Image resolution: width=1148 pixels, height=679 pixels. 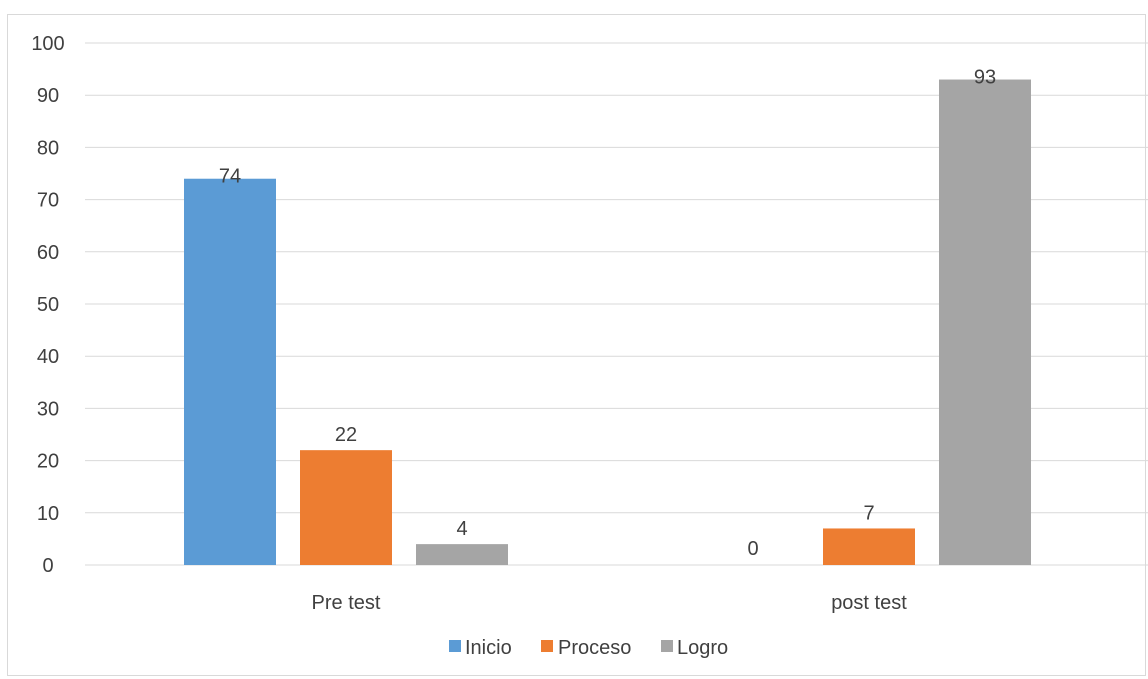 I want to click on y-axis-tick-labels: 0 10 20 30 40 50 60 70 80 90 100, so click(x=47, y=305).